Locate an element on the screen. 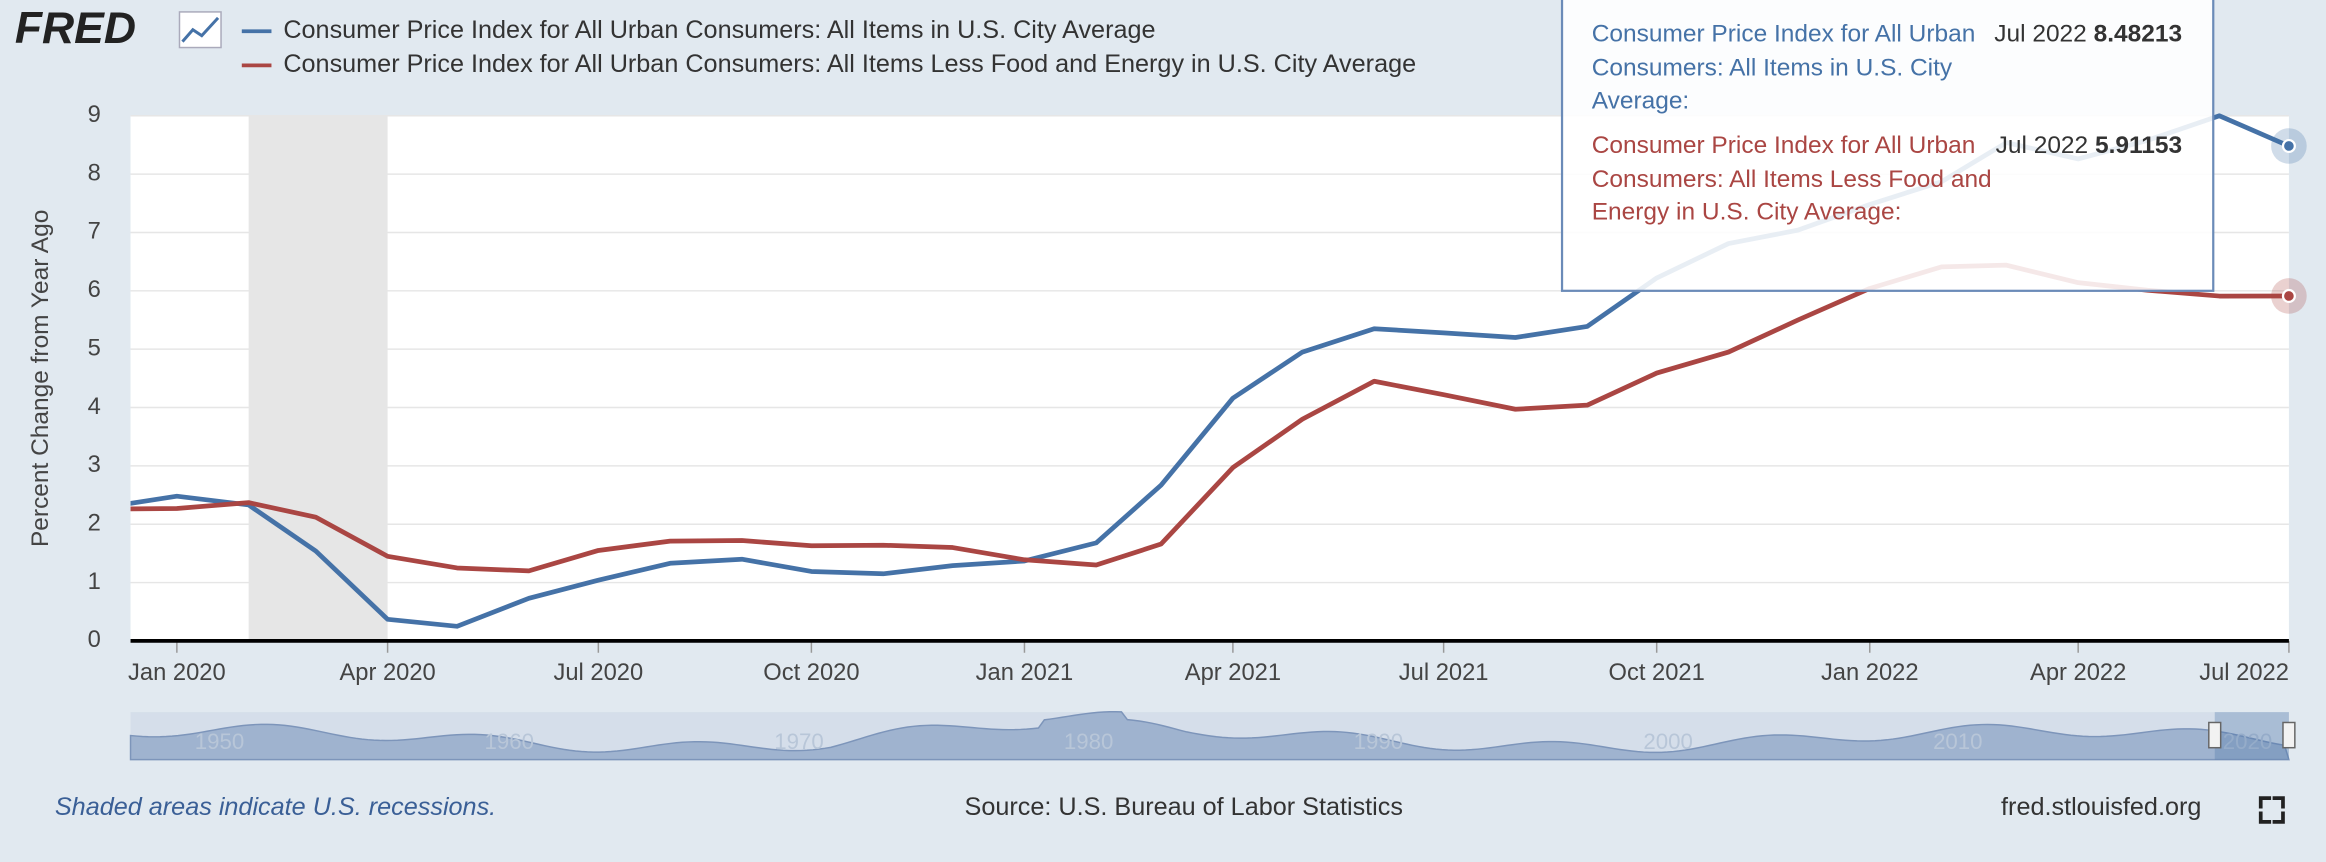  navigator-label: 1950 is located at coordinates (220, 741).